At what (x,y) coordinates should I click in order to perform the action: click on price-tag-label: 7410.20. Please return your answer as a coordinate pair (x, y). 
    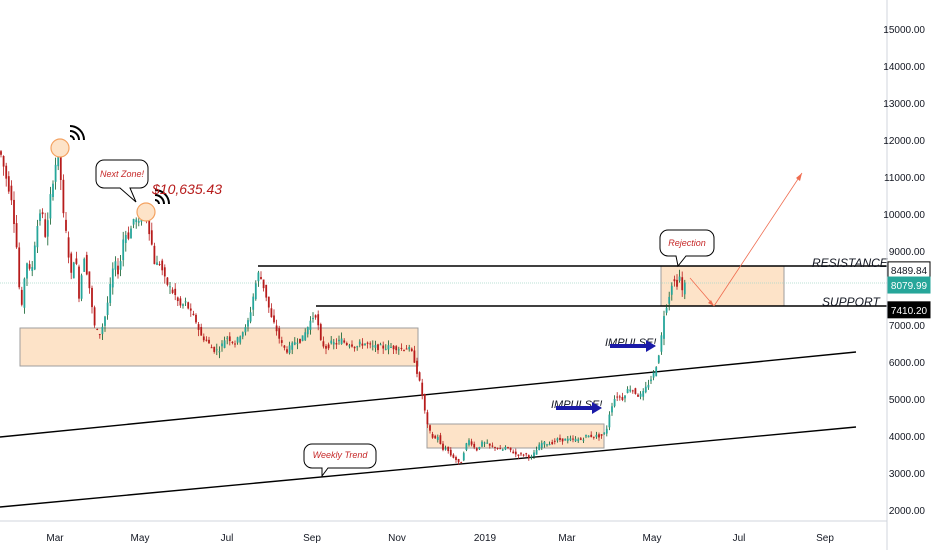
    Looking at the image, I should click on (909, 311).